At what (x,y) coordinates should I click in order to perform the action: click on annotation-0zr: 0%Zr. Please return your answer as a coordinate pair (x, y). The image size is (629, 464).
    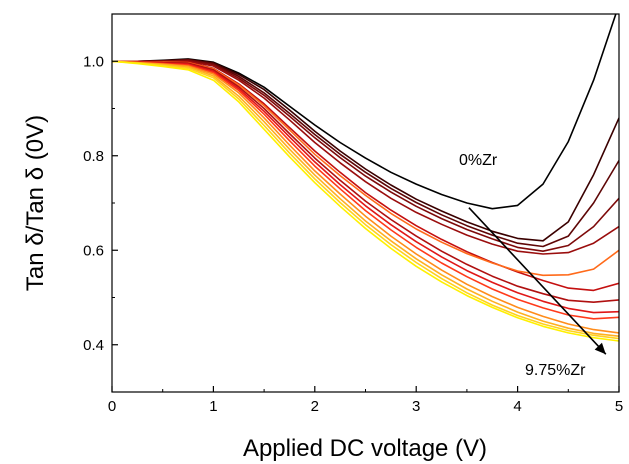
    Looking at the image, I should click on (478, 160).